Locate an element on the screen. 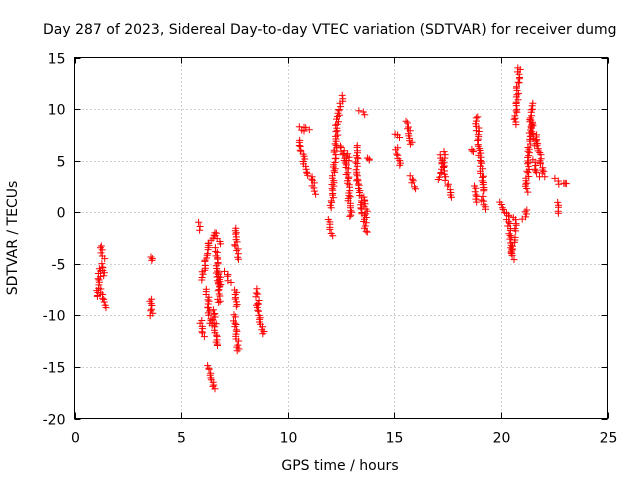  y-tick-label: 5 is located at coordinates (61, 163).